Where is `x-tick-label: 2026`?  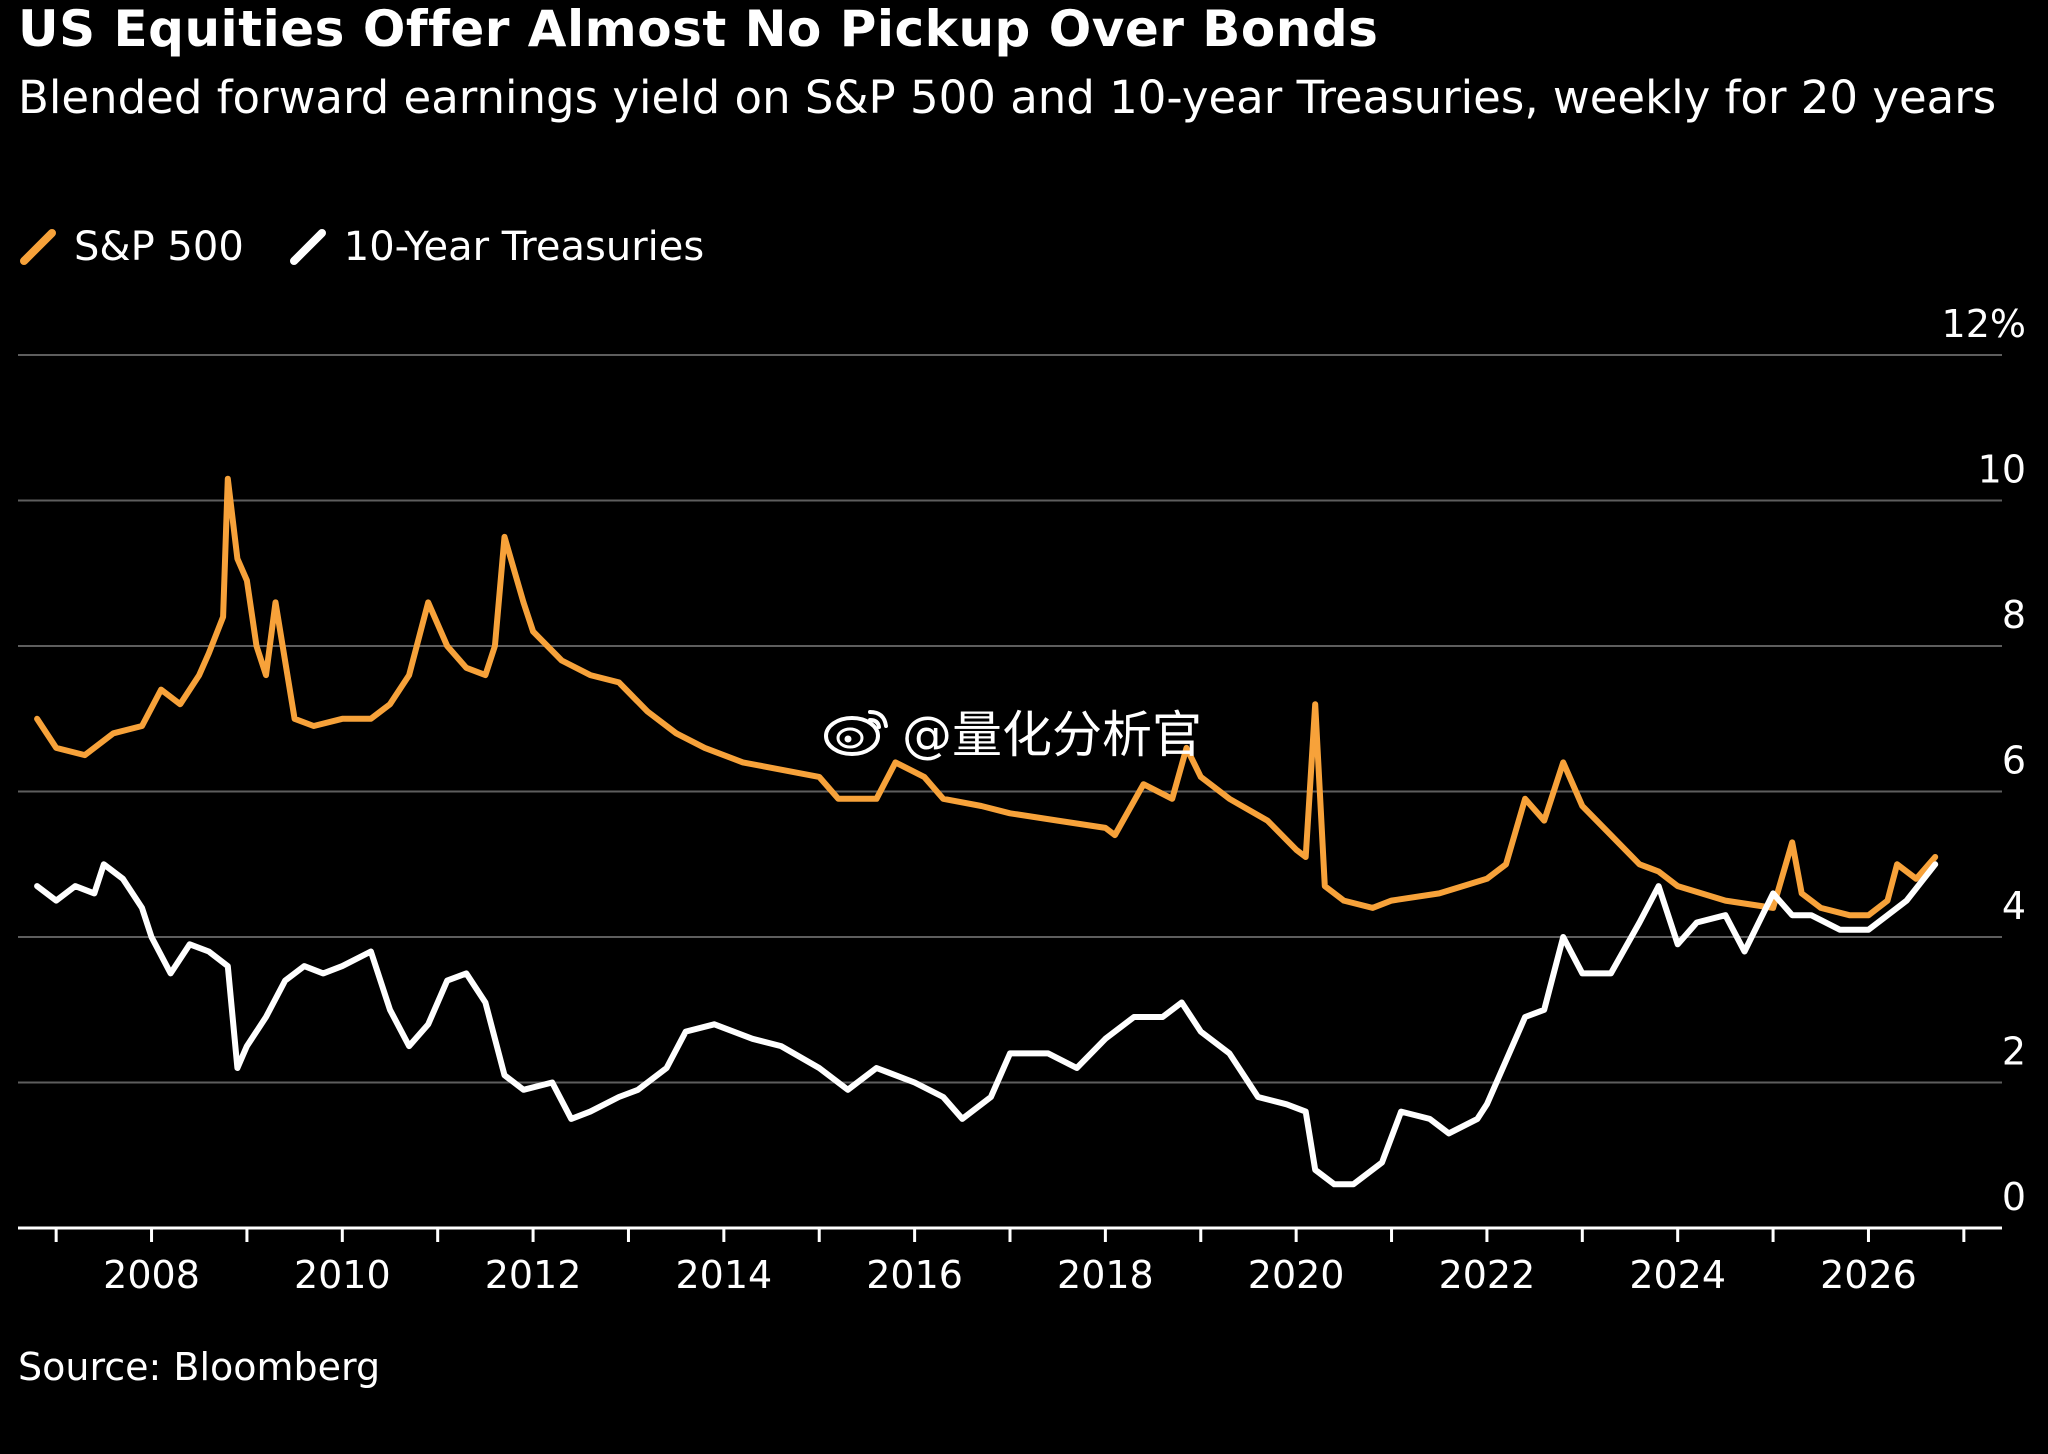
x-tick-label: 2026 is located at coordinates (1868, 1275).